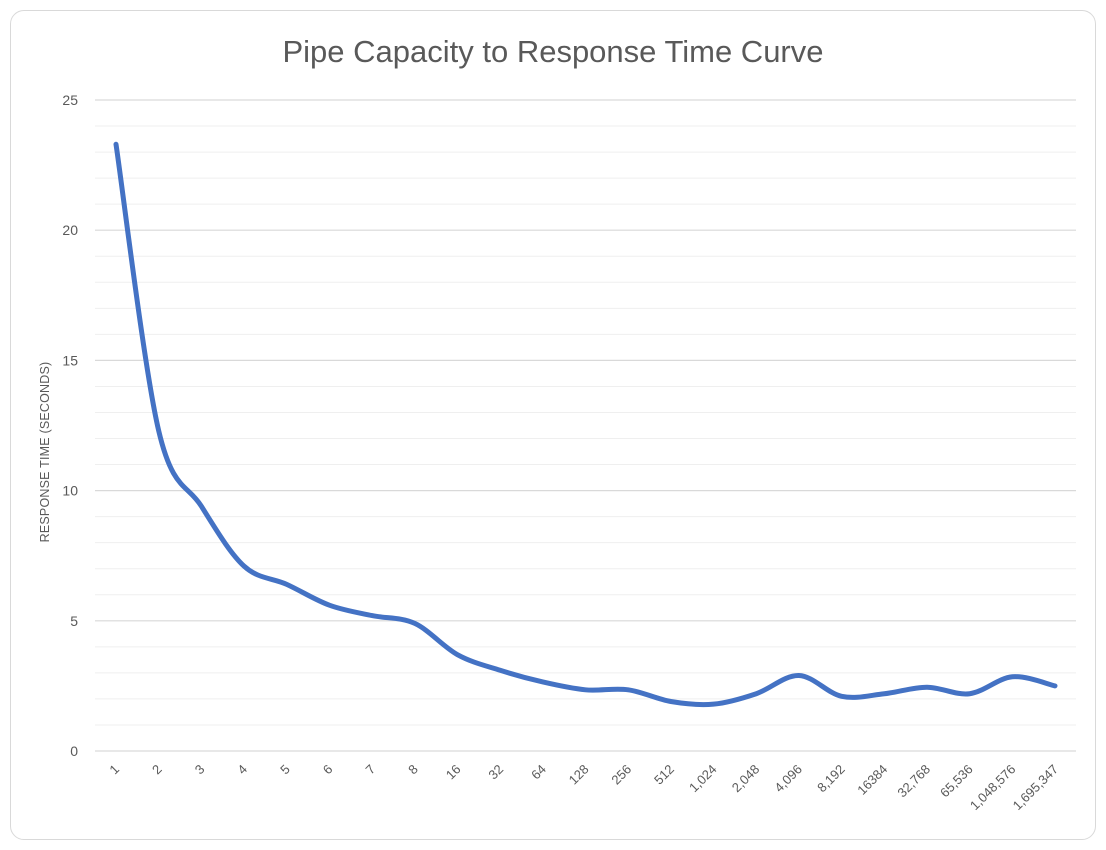 This screenshot has width=1106, height=850. Describe the element at coordinates (328, 770) in the screenshot. I see `x-tick-label: 6` at that location.